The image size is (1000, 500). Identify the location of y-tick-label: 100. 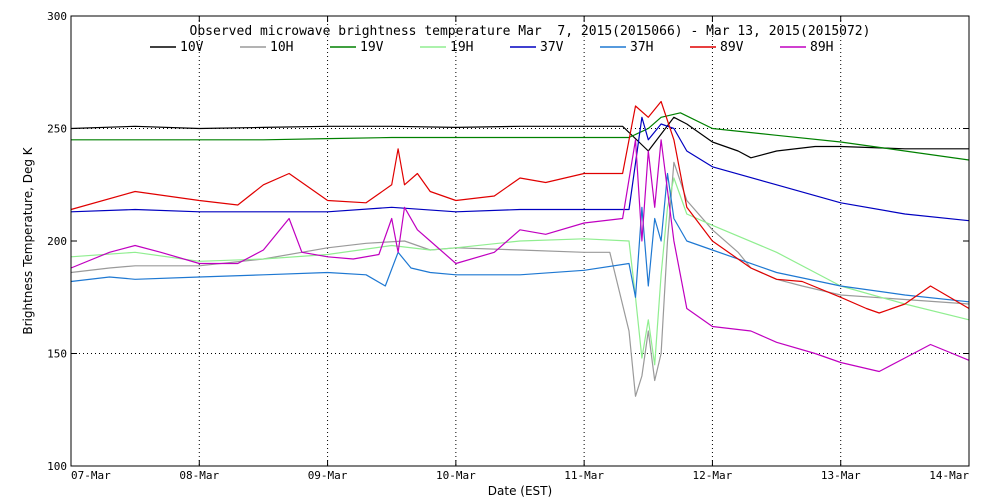
(57, 466).